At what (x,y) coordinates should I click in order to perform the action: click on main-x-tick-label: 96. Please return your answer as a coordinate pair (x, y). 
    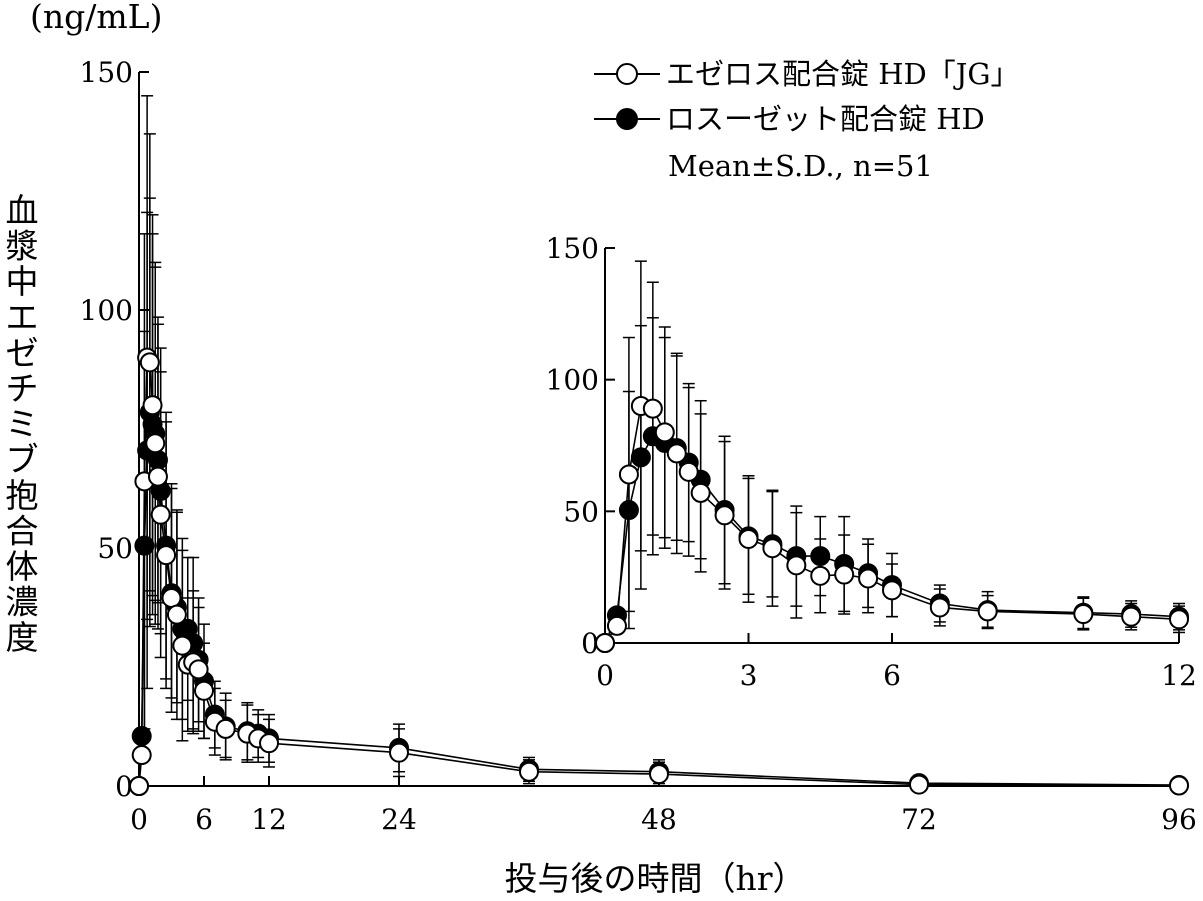
    Looking at the image, I should click on (1179, 819).